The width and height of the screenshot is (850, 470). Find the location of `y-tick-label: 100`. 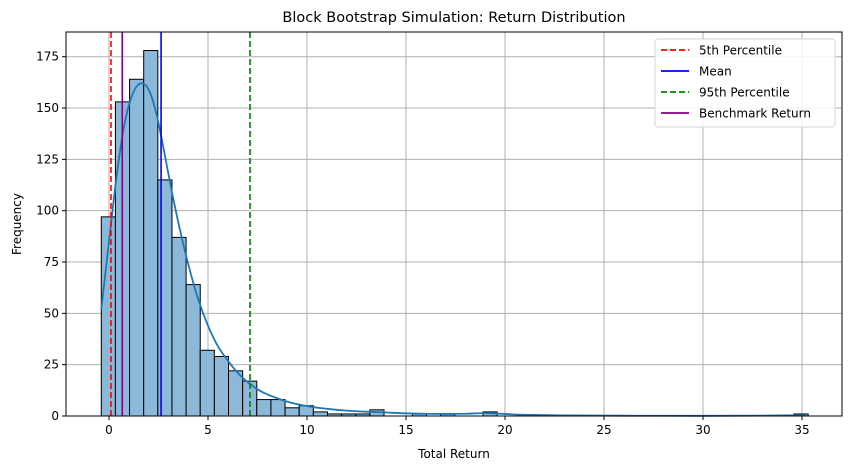

y-tick-label: 100 is located at coordinates (47, 211).